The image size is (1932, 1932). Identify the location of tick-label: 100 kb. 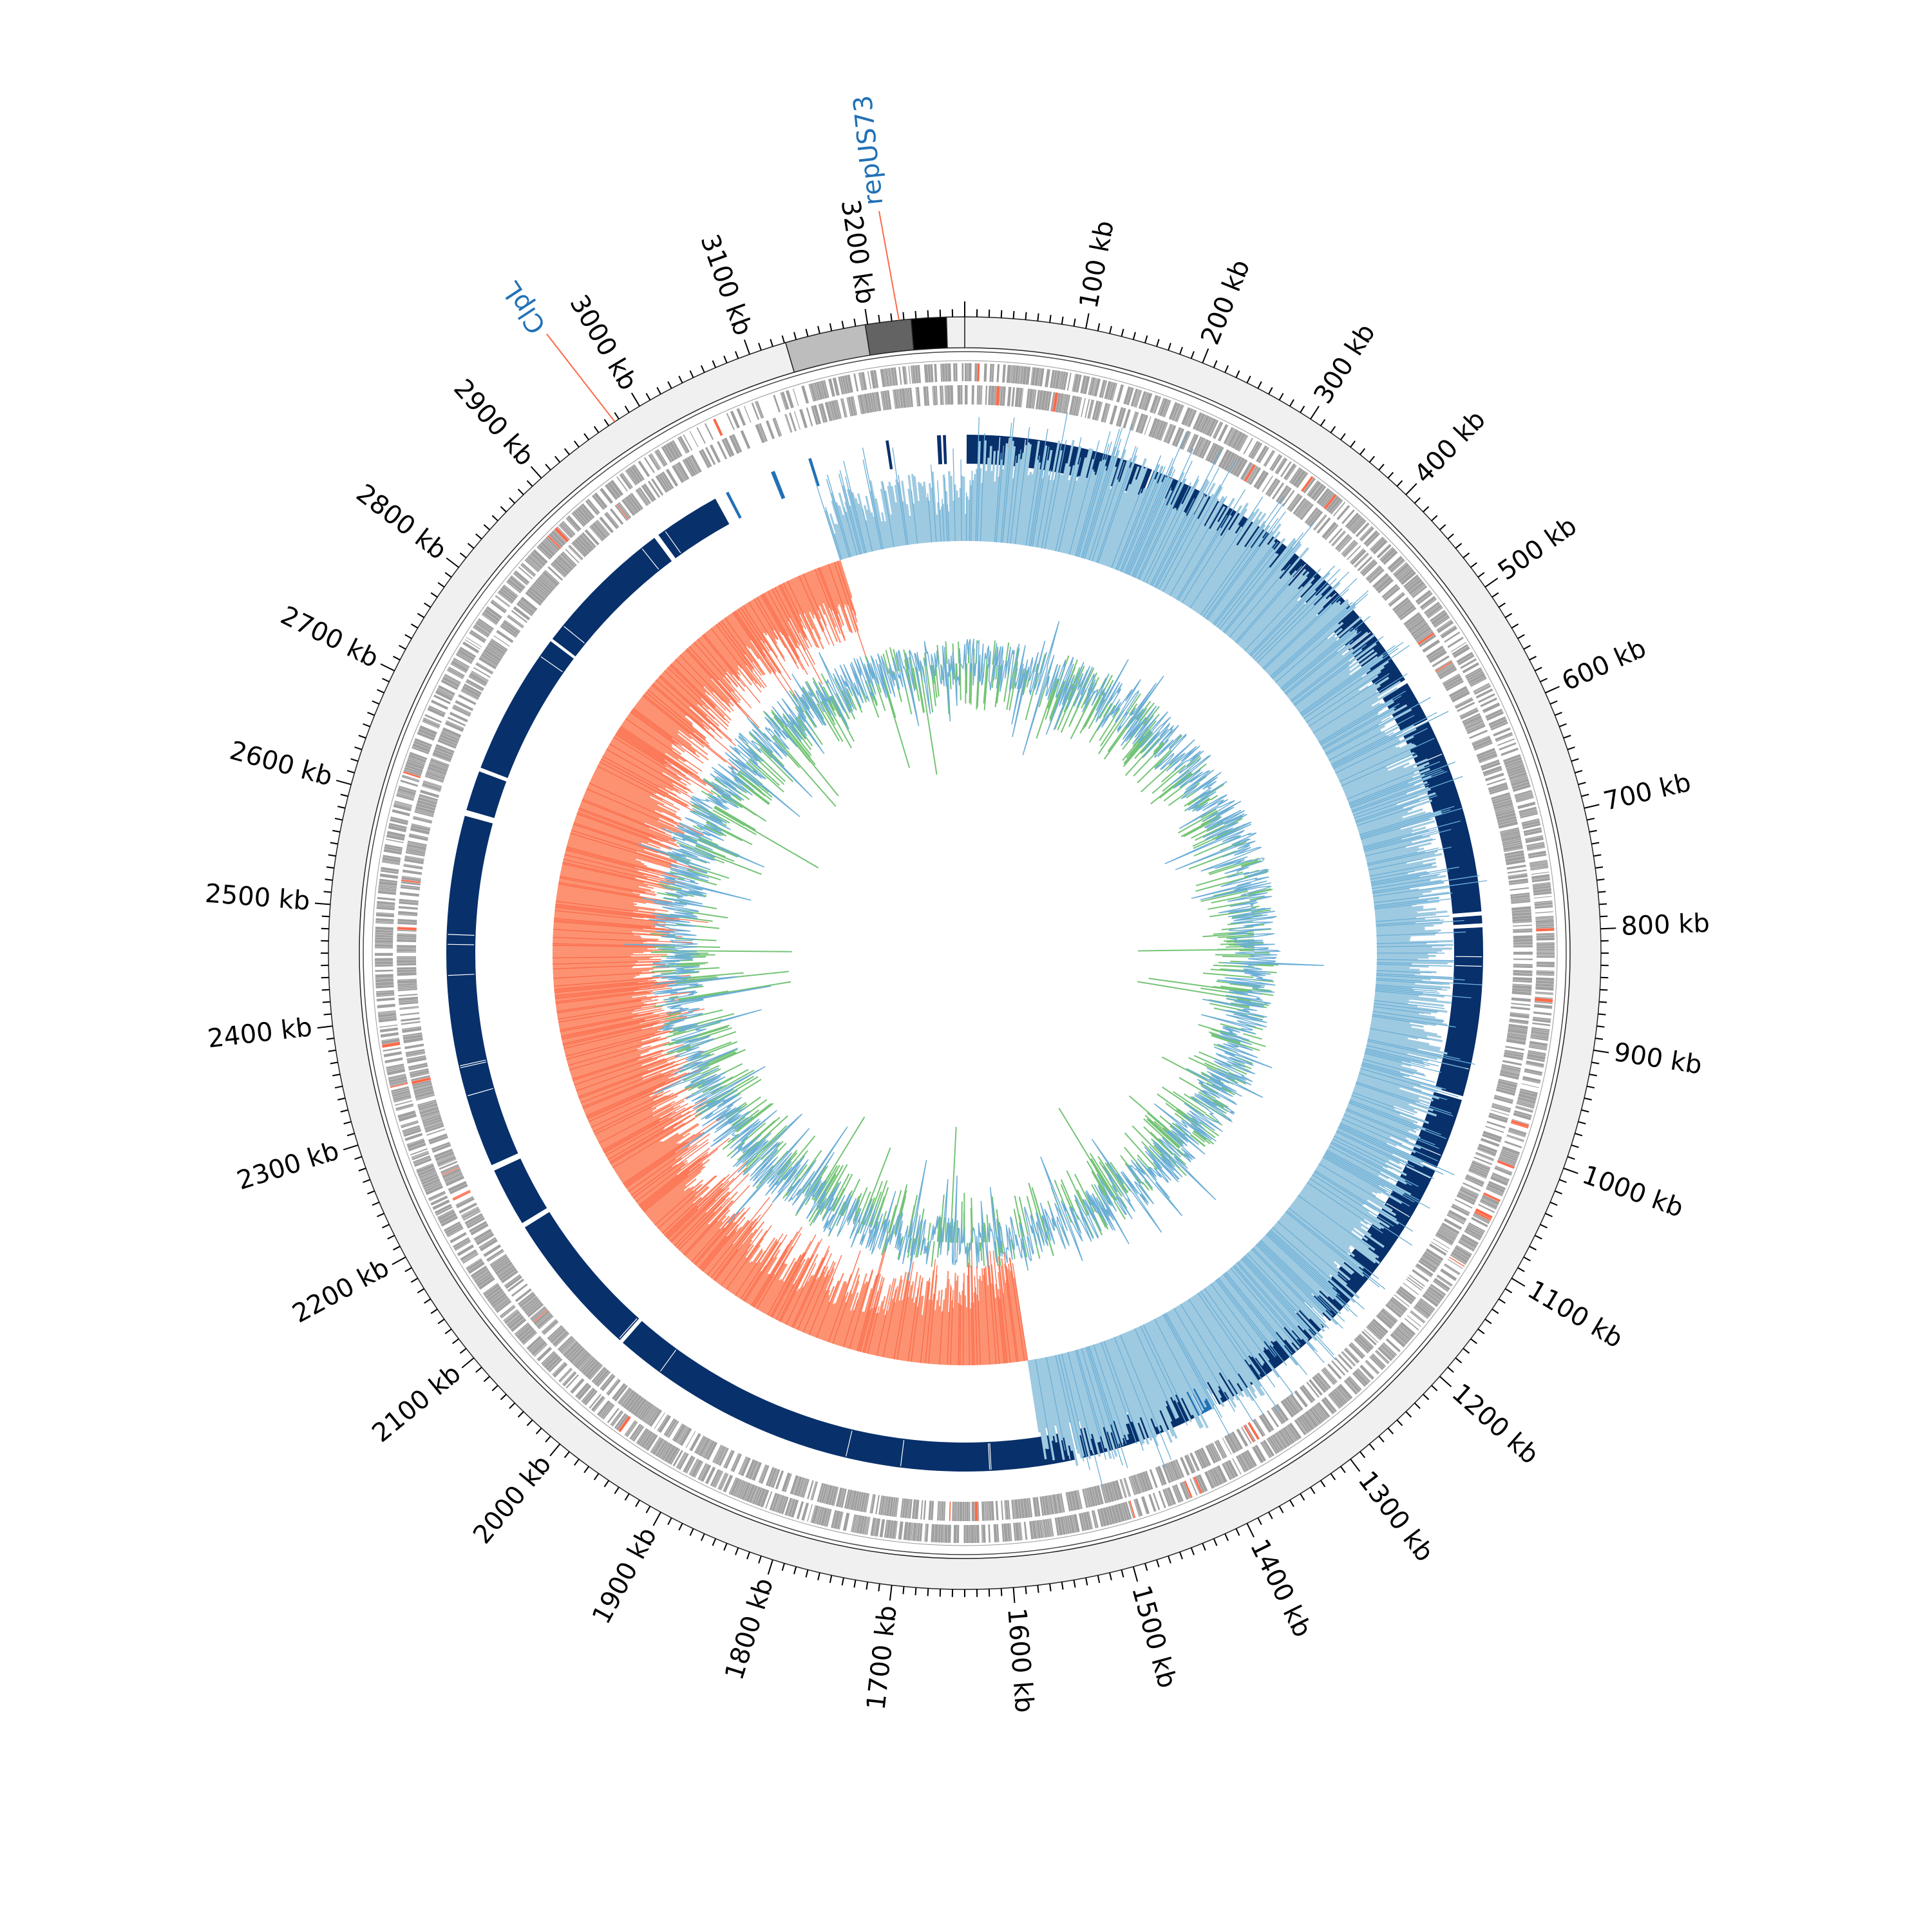
(1097, 264).